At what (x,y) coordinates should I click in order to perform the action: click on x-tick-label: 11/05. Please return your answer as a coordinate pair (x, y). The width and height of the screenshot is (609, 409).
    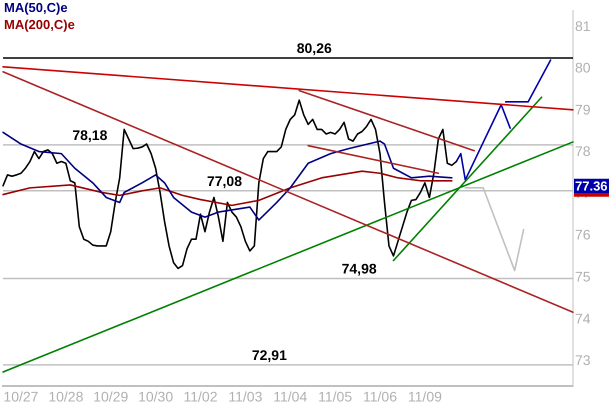
    Looking at the image, I should click on (335, 396).